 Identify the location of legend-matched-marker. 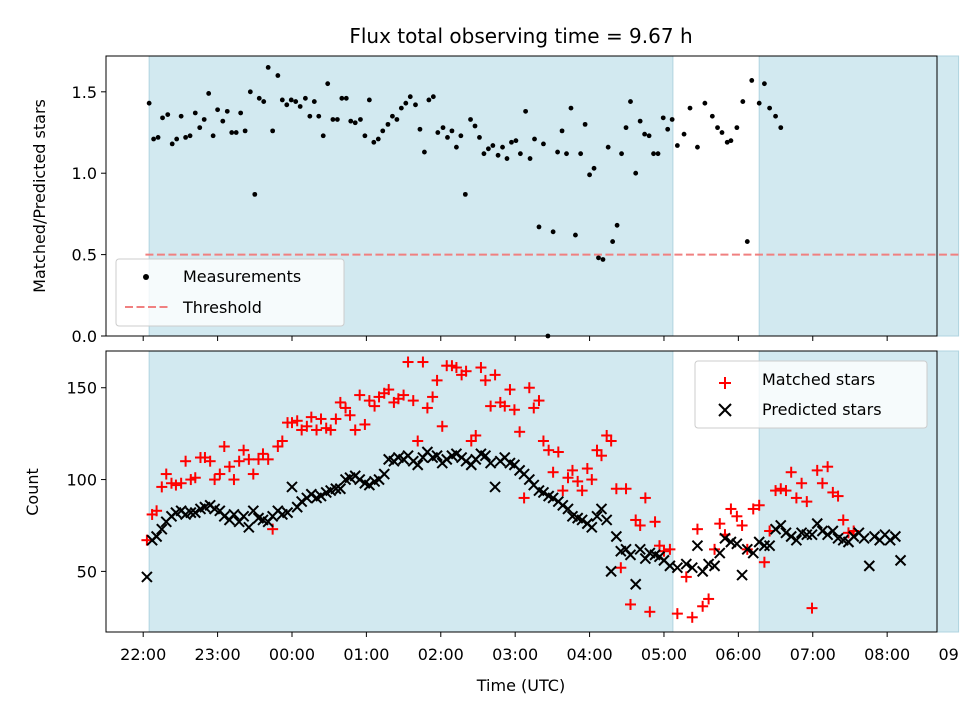
(725, 383).